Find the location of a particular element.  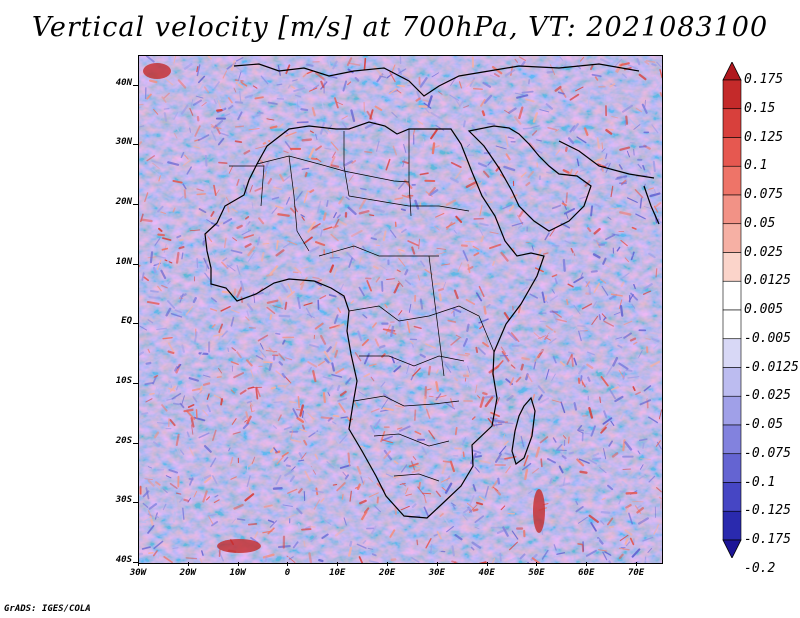

colorbar-swatch is located at coordinates (732, 410).